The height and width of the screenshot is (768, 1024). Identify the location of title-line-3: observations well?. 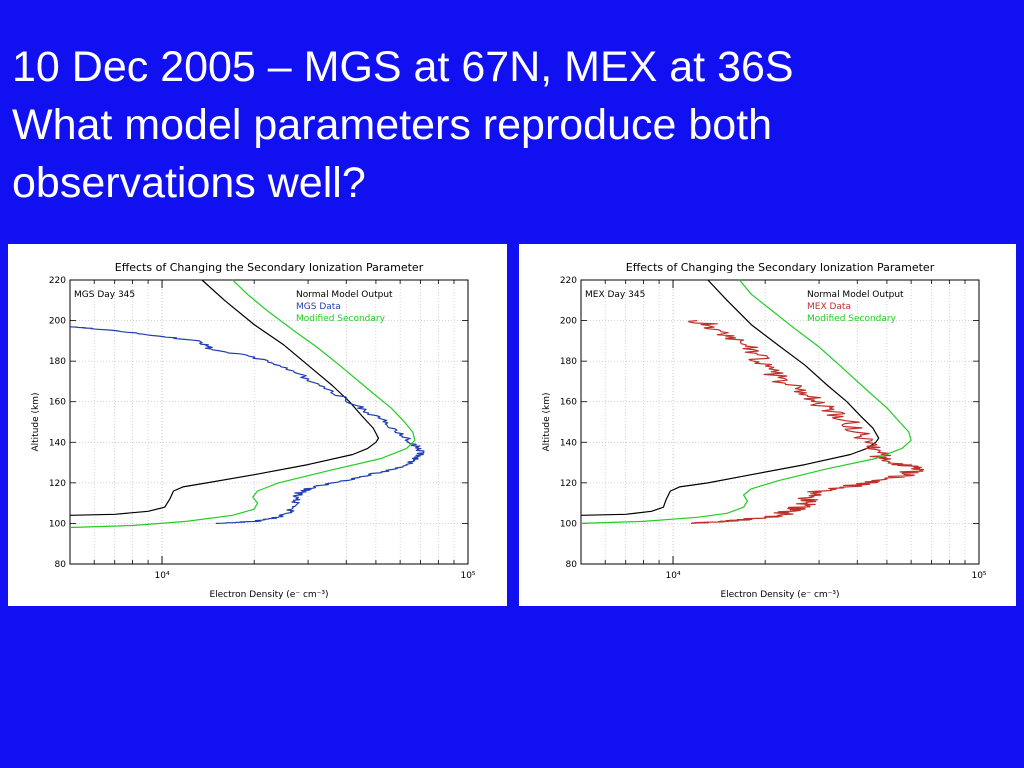
(189, 183).